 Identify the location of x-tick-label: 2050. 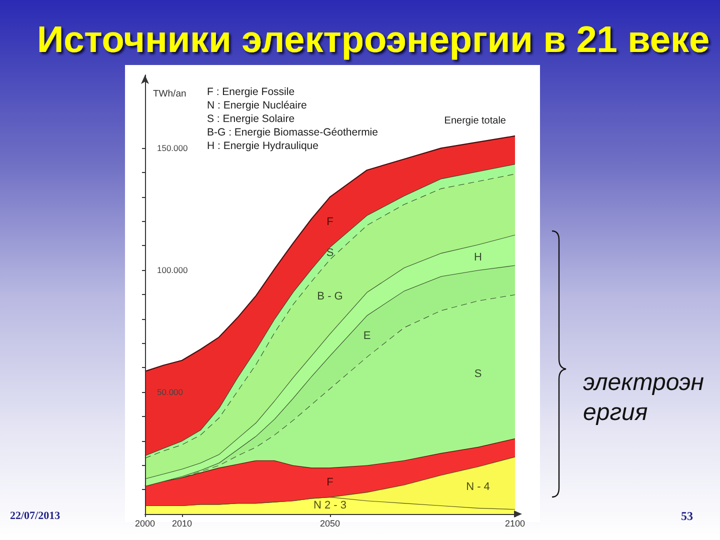
(330, 523).